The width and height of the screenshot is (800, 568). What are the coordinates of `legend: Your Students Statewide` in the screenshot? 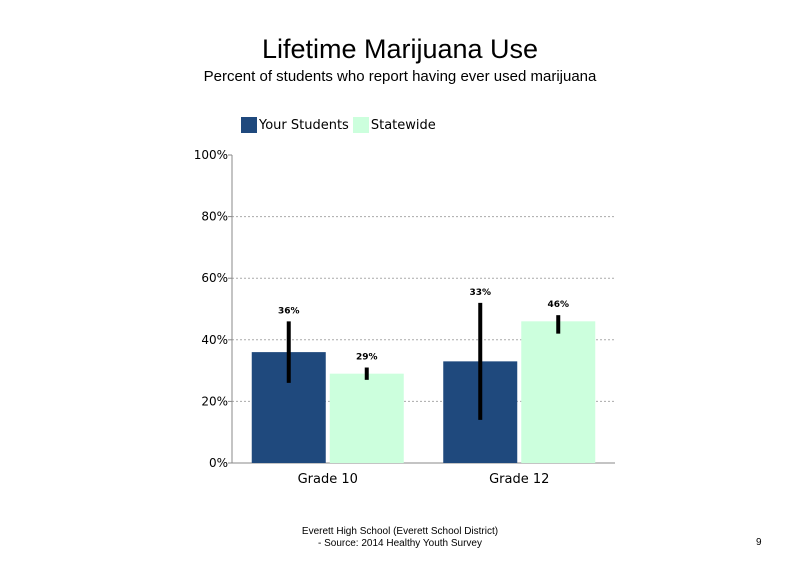 It's located at (340, 125).